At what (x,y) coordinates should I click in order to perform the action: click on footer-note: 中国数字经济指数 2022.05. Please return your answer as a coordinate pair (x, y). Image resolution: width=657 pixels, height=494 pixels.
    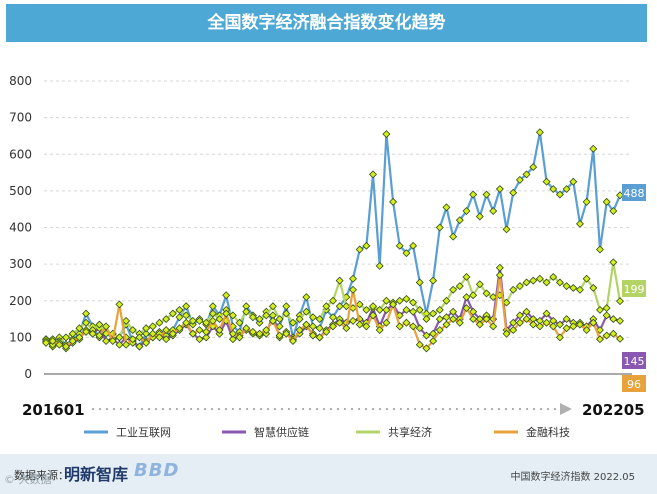
    Looking at the image, I should click on (572, 477).